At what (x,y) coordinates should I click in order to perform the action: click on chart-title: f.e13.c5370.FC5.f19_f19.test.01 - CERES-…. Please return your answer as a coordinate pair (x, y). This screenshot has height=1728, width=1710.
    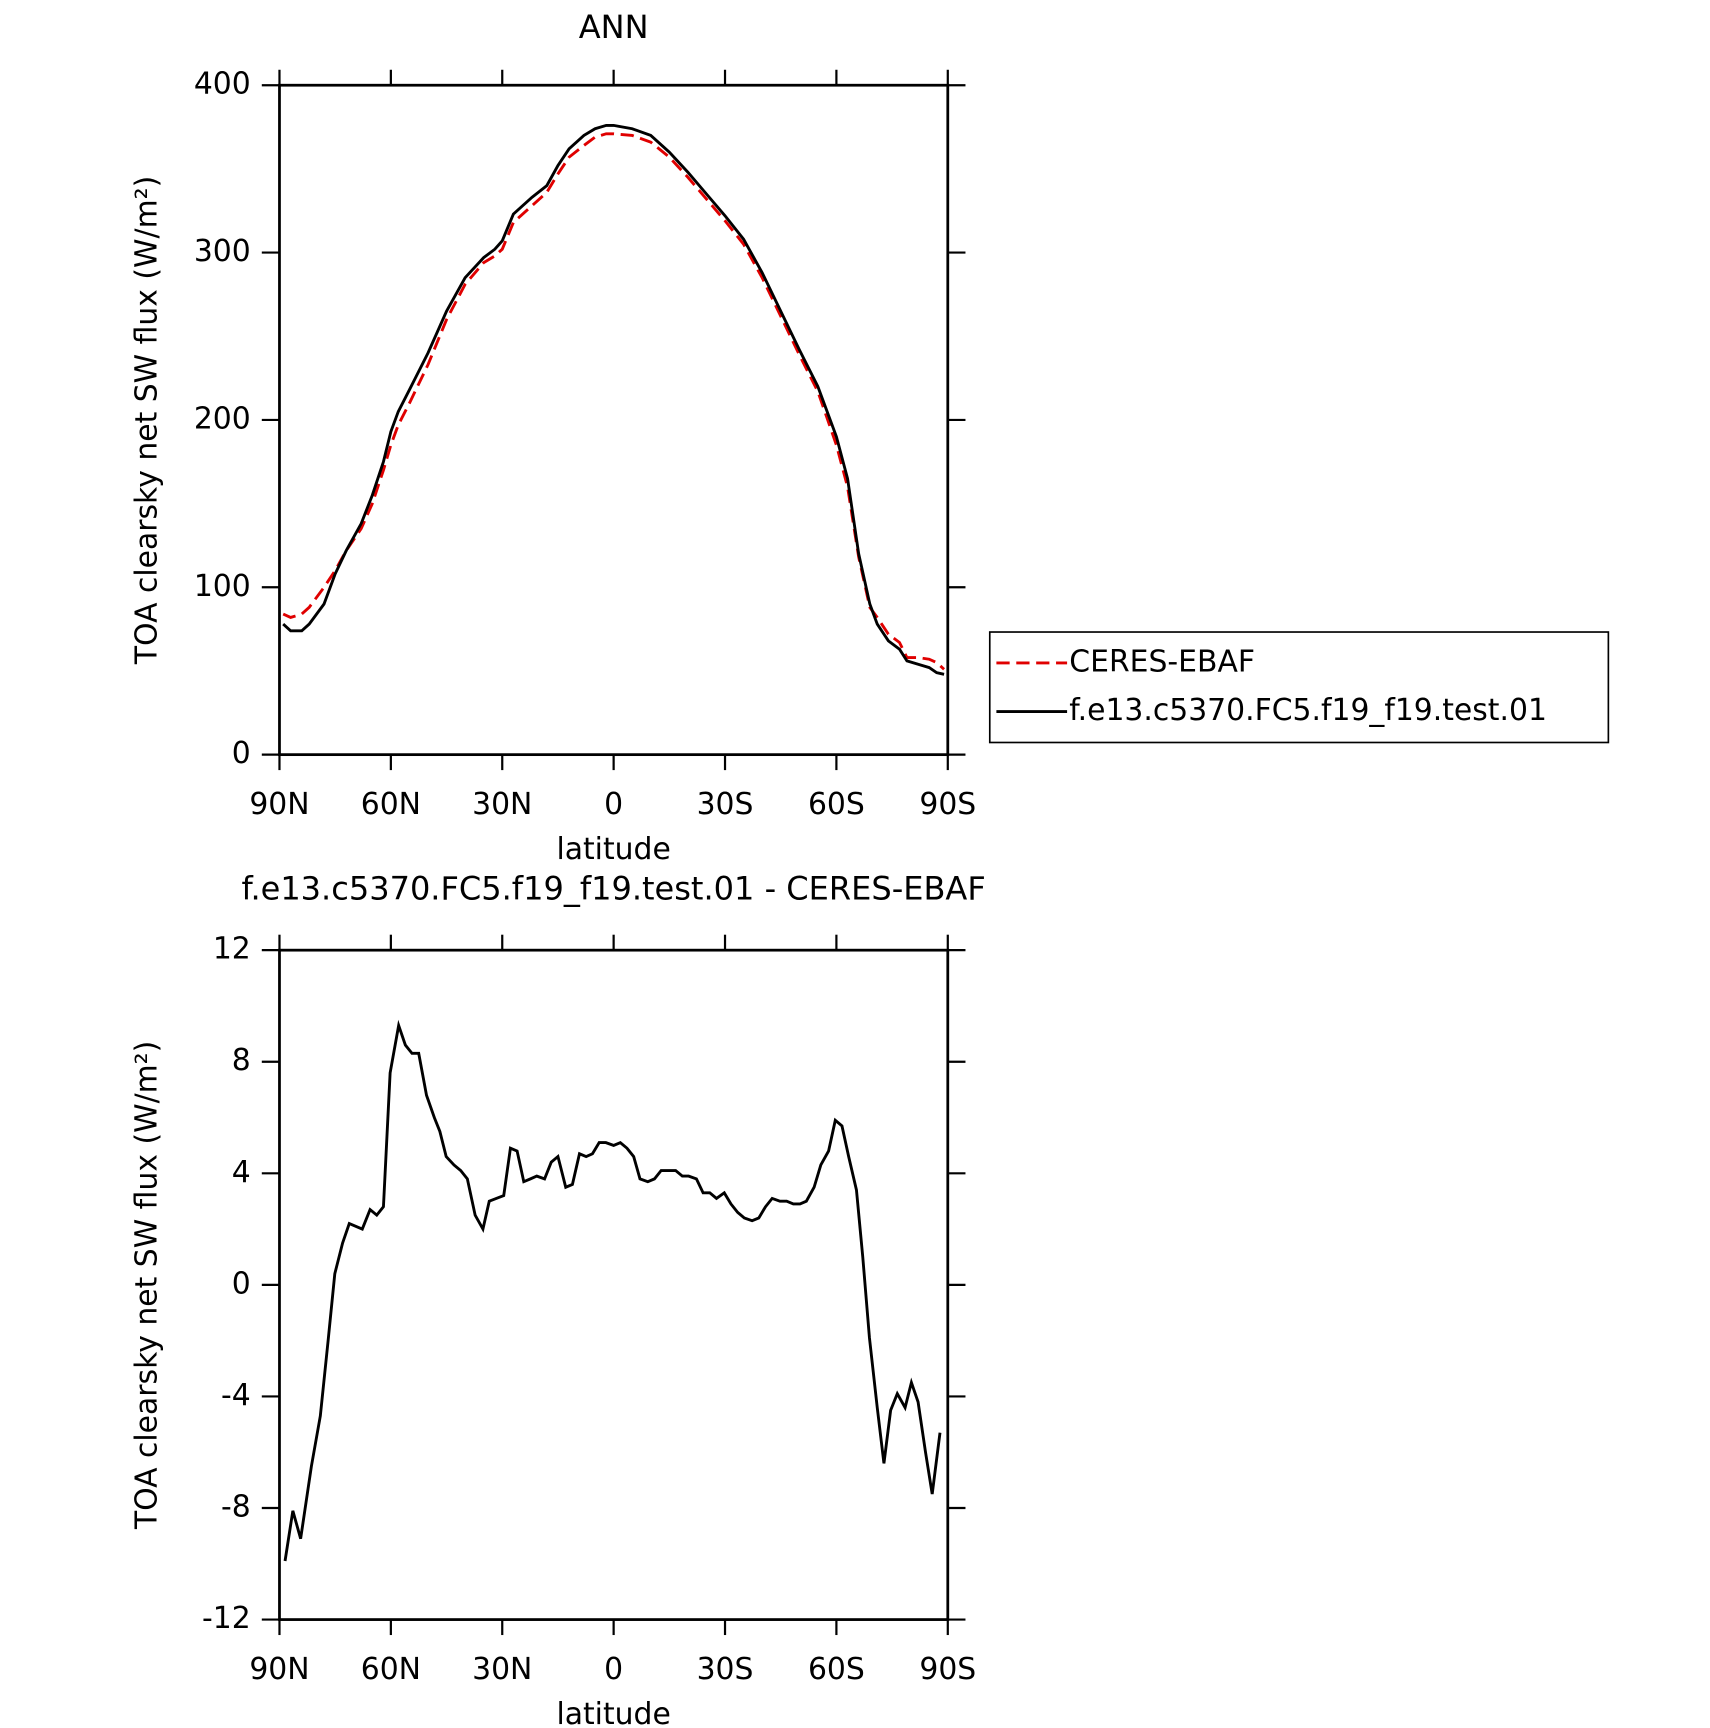
    Looking at the image, I should click on (614, 889).